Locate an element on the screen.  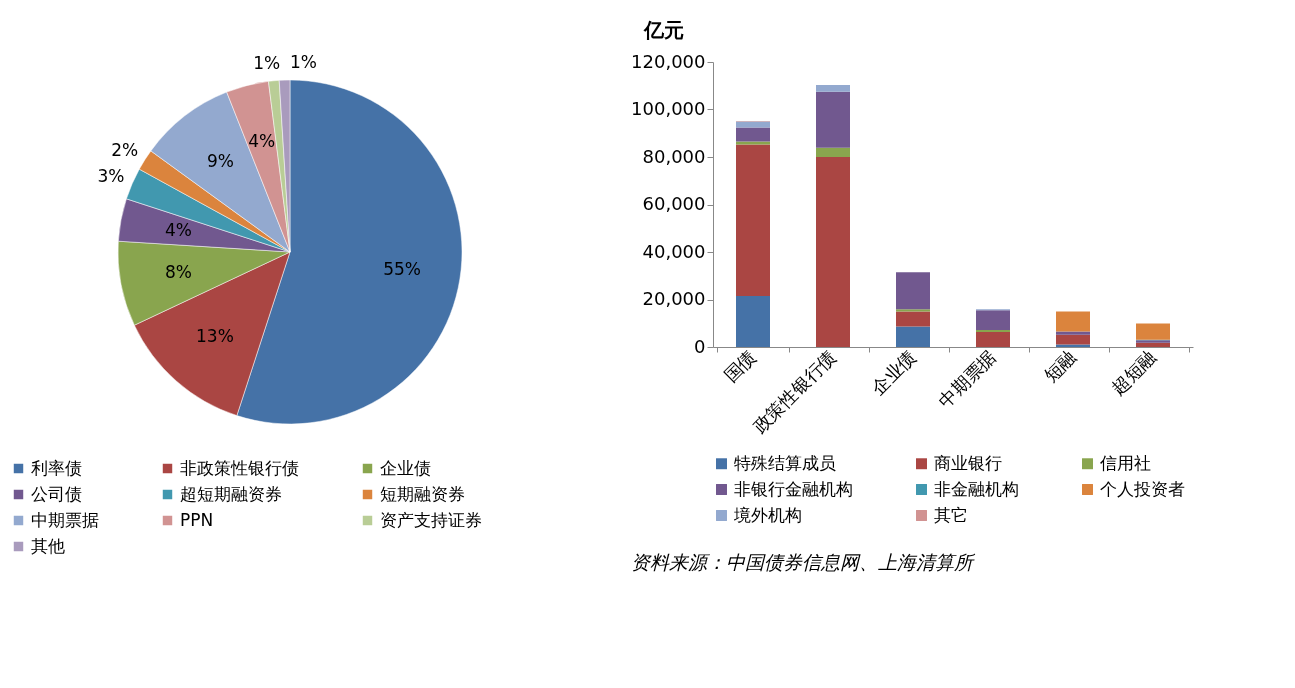
y-tick-label: 40,000 is located at coordinates (674, 251).